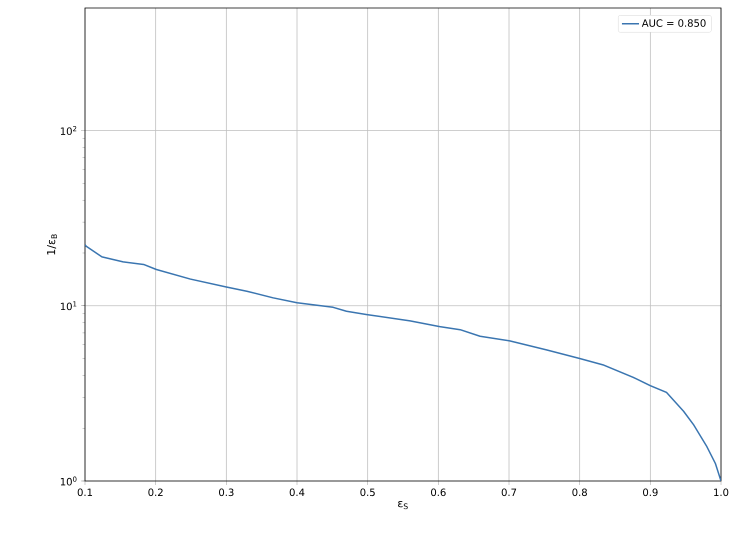 The height and width of the screenshot is (535, 735). Describe the element at coordinates (721, 492) in the screenshot. I see `x-tick-label: 1.0` at that location.